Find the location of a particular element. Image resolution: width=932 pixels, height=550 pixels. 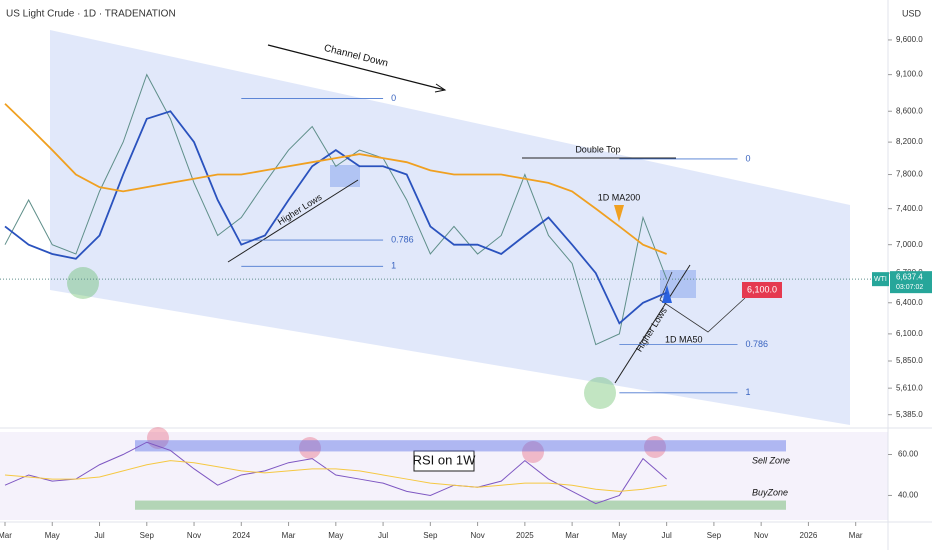

y-tick-label: 9,100.0 is located at coordinates (909, 74).